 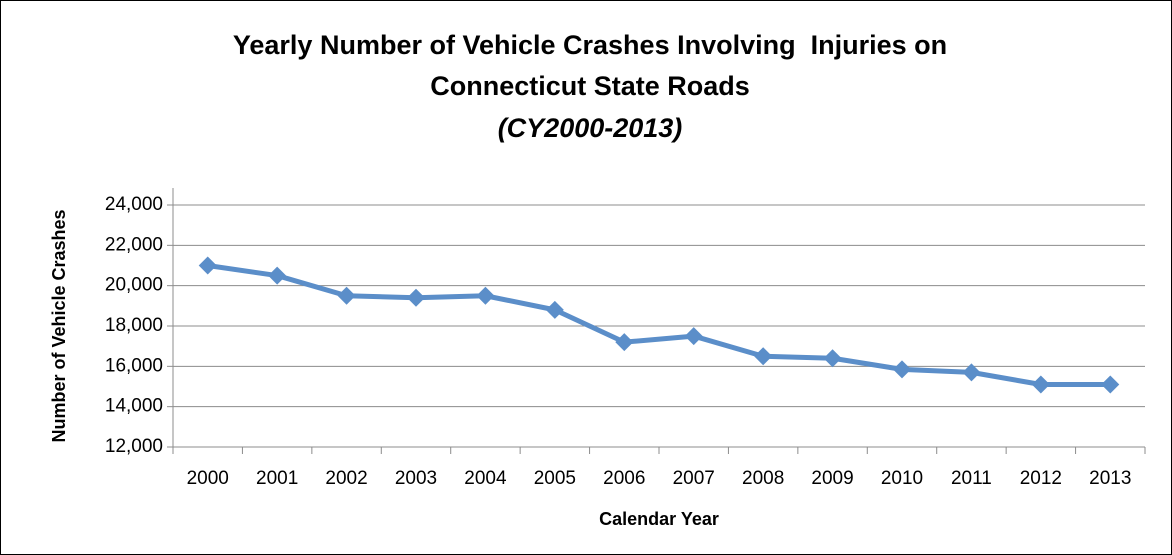 What do you see at coordinates (277, 478) in the screenshot?
I see `x-tick-label: 2001` at bounding box center [277, 478].